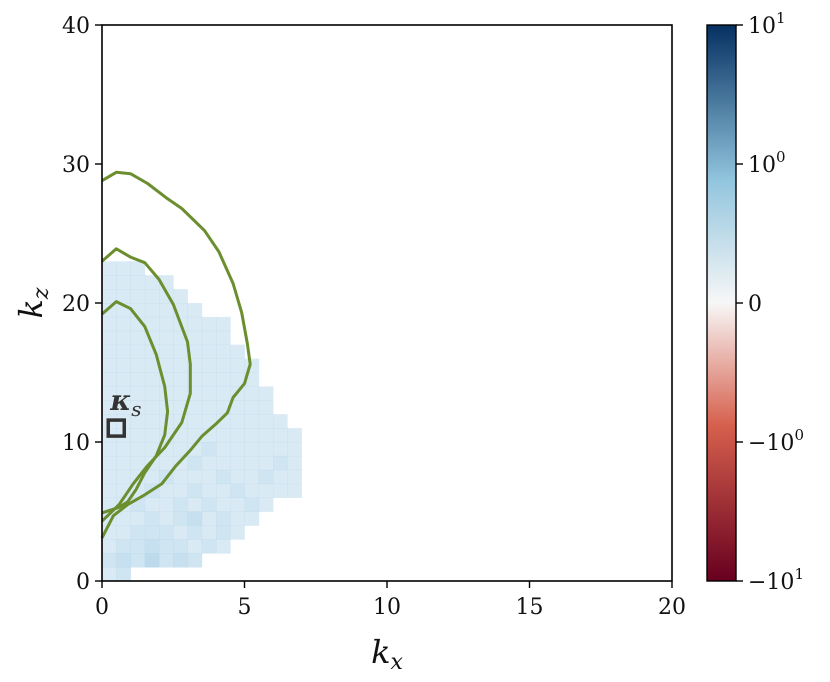 The width and height of the screenshot is (830, 682). Describe the element at coordinates (33, 302) in the screenshot. I see `y-axis-title: kz` at that location.